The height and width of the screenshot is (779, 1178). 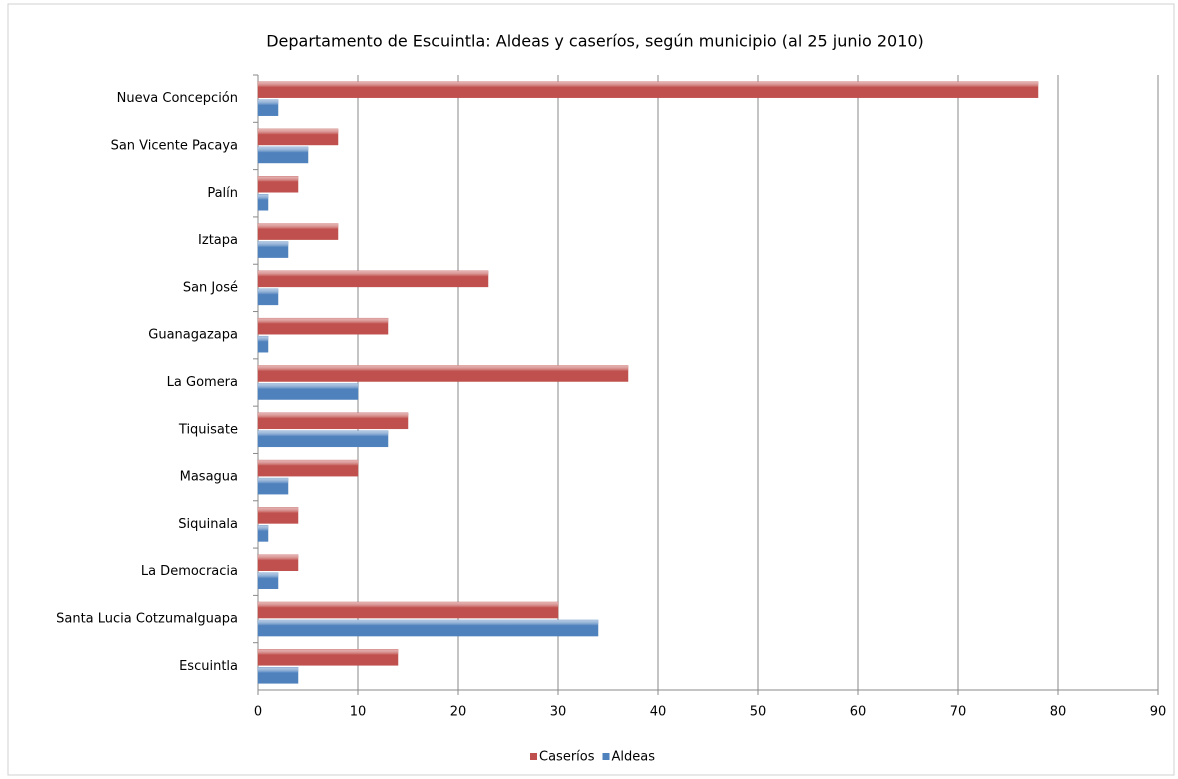 I want to click on x-tick-label: 50, so click(x=758, y=712).